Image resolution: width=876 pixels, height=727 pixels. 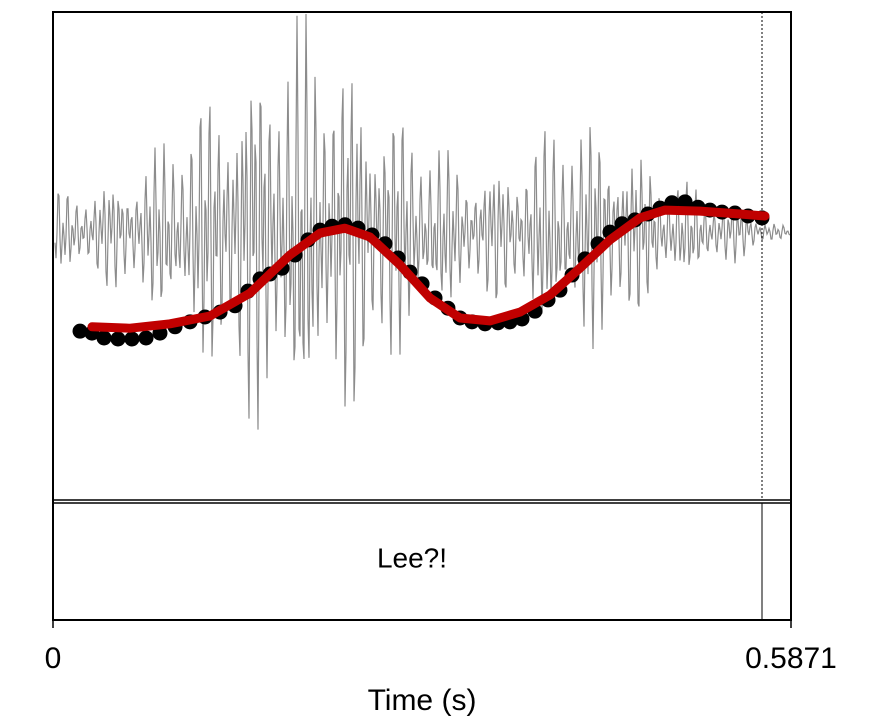 What do you see at coordinates (428, 269) in the screenshot?
I see `pitch-curve` at bounding box center [428, 269].